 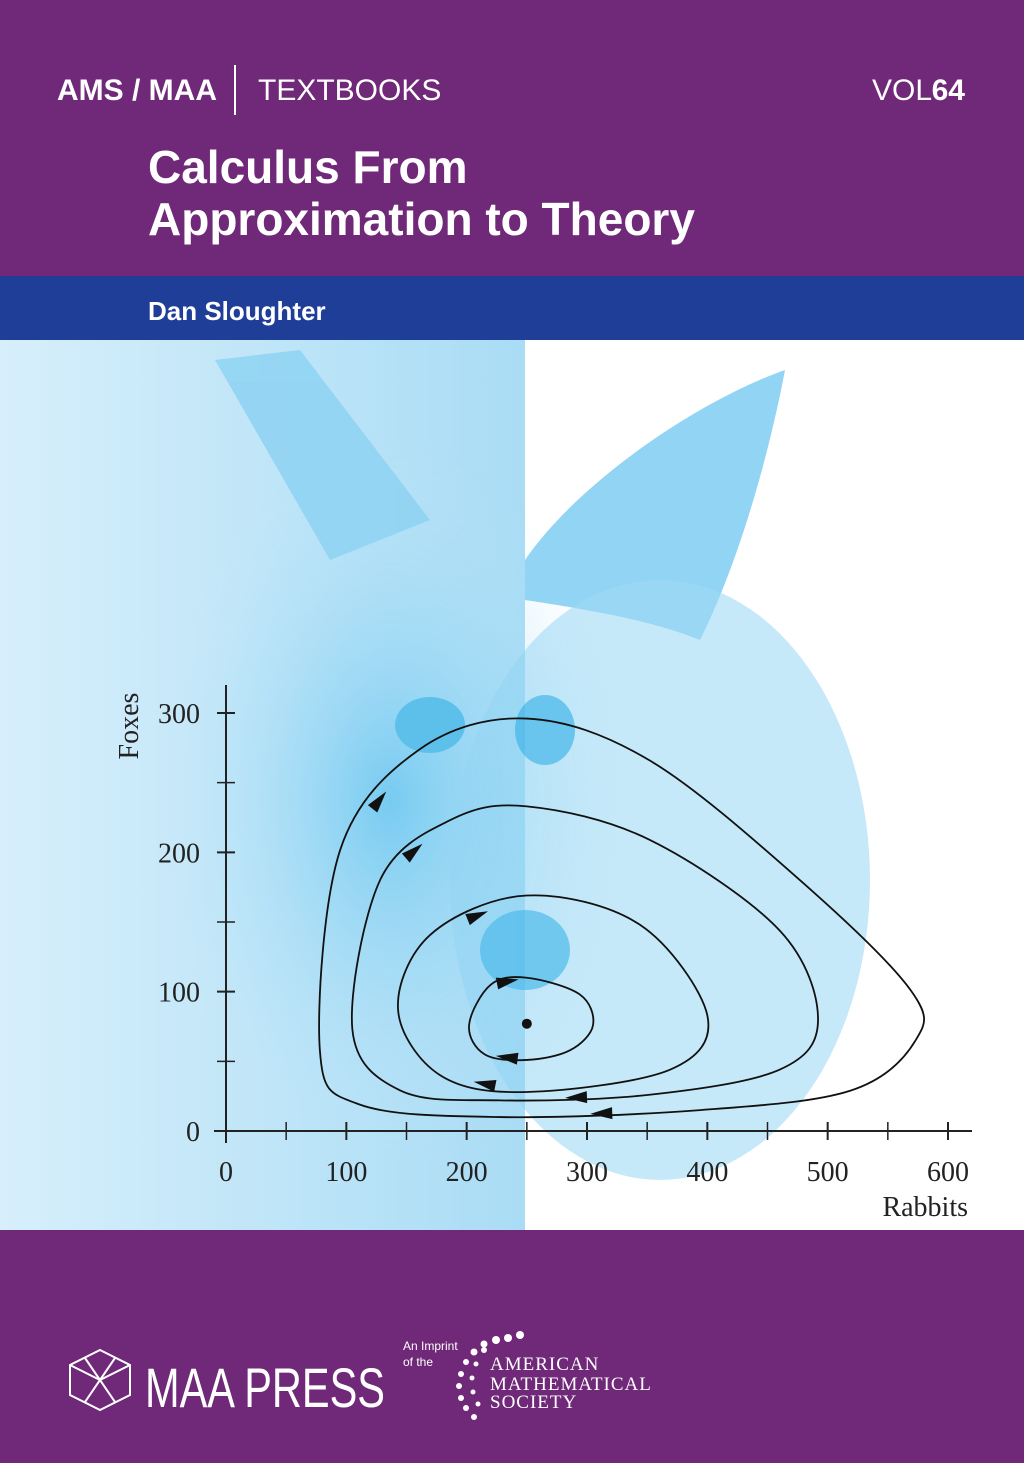 What do you see at coordinates (129, 726) in the screenshot?
I see `y-axis-label: Foxes` at bounding box center [129, 726].